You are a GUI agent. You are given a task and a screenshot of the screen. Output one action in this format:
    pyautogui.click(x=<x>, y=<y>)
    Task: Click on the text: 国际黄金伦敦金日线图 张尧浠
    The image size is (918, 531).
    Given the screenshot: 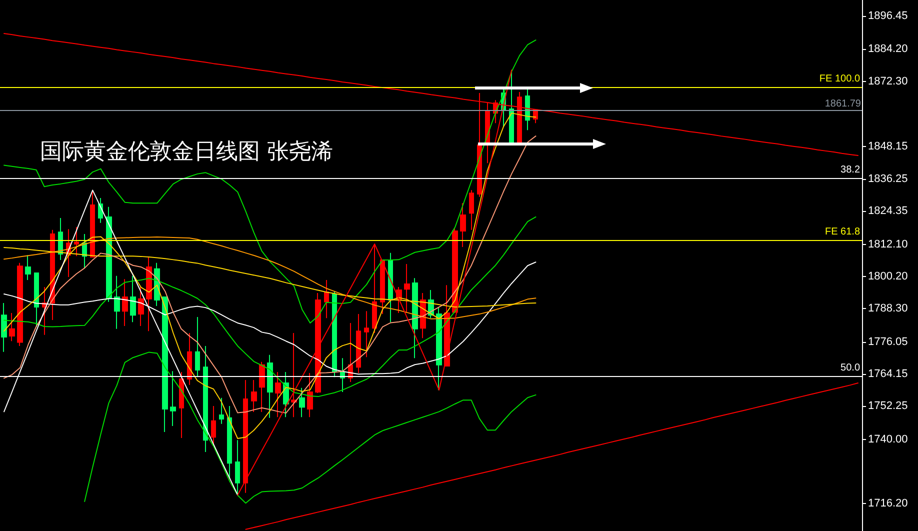 What is the action you would take?
    pyautogui.click(x=186, y=152)
    